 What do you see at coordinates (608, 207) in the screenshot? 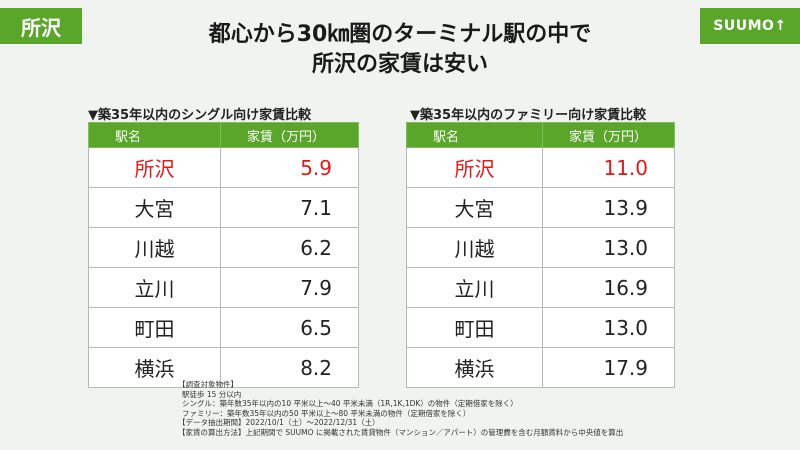
I see `rent-value: 13.9` at bounding box center [608, 207].